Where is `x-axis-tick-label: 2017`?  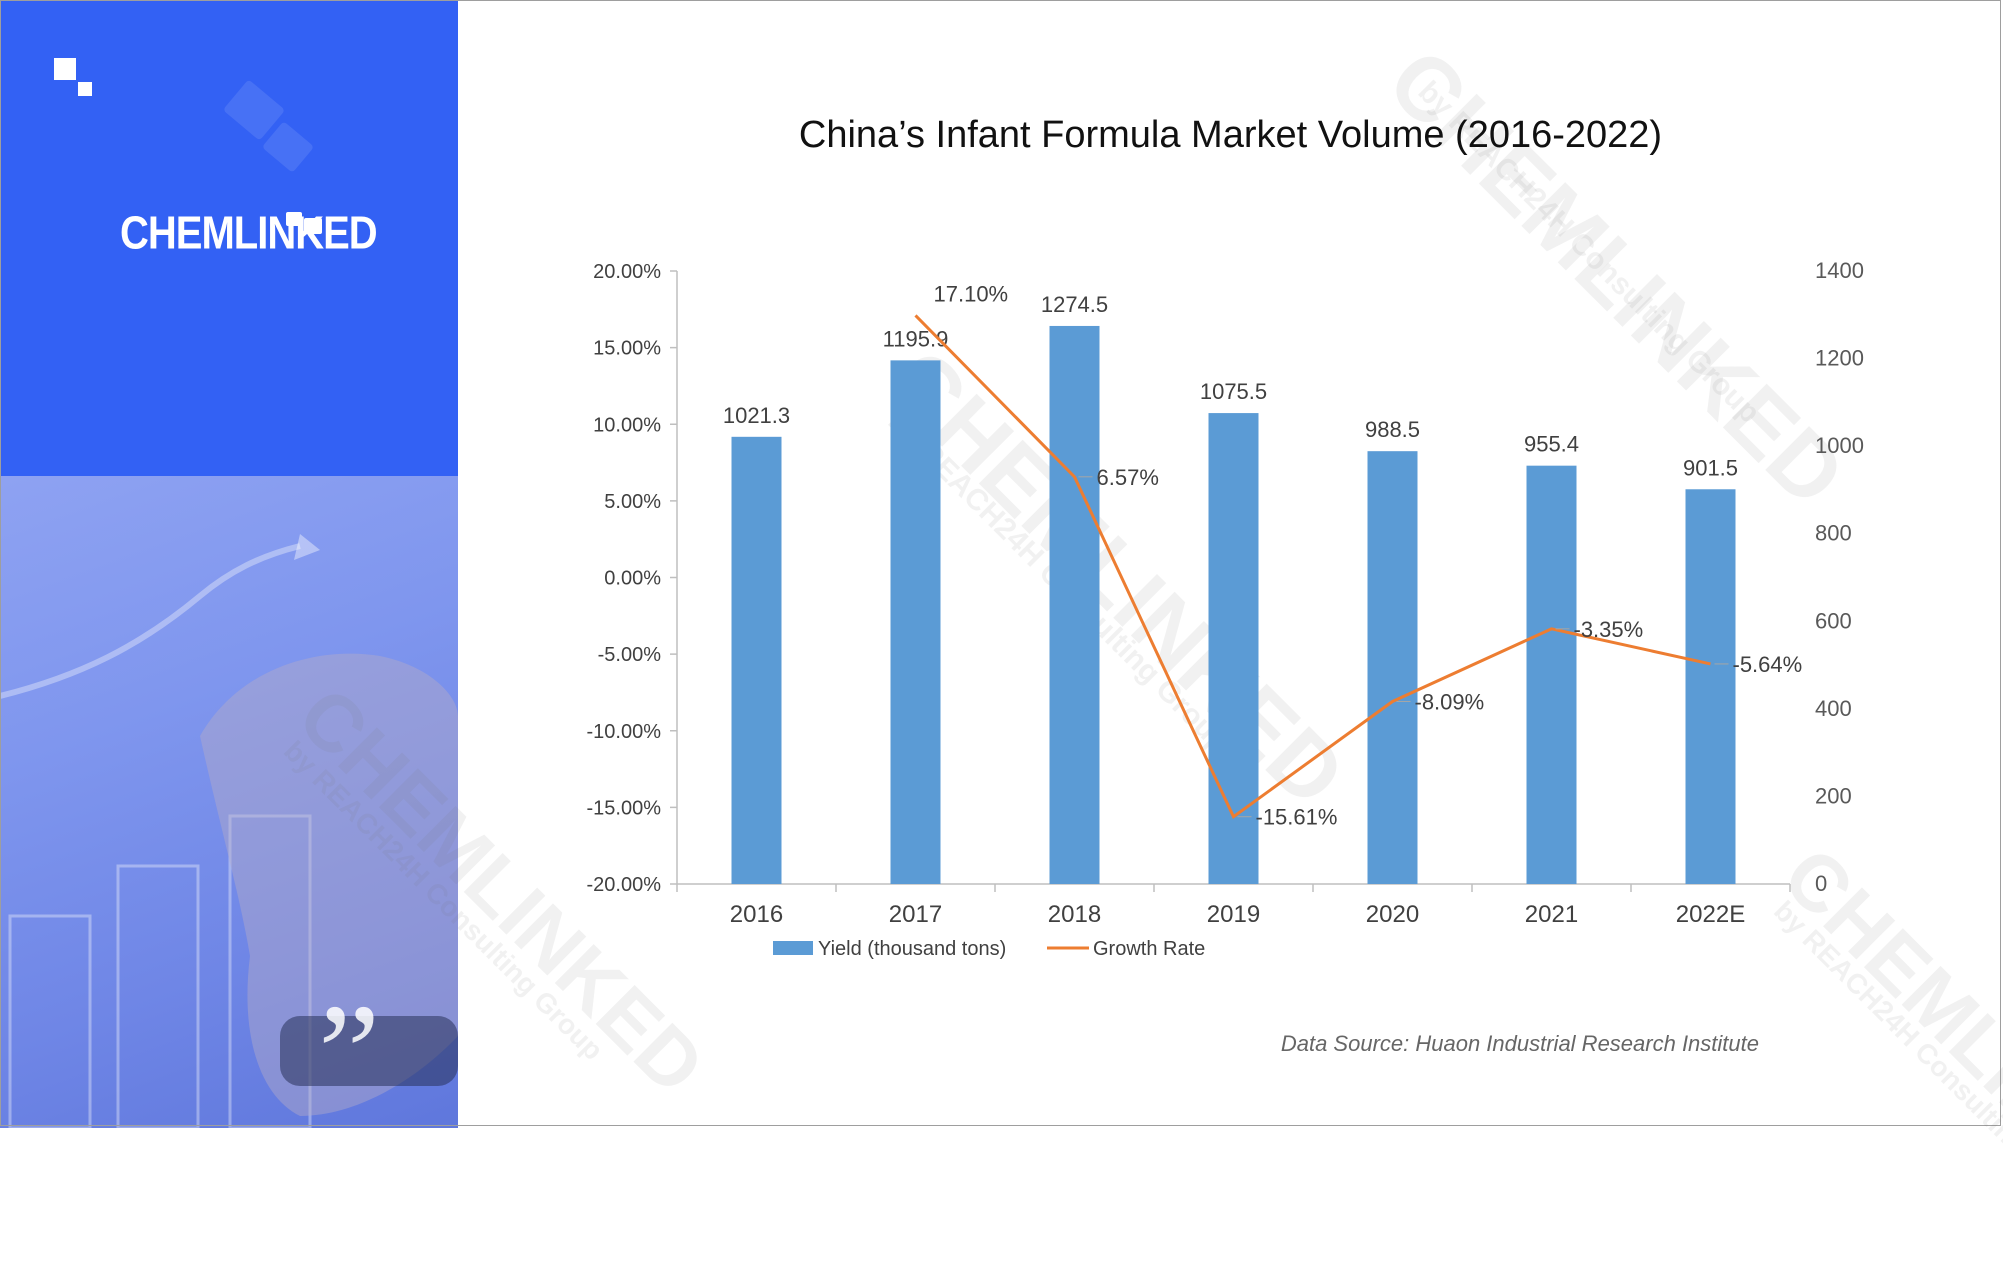 x-axis-tick-label: 2017 is located at coordinates (915, 914).